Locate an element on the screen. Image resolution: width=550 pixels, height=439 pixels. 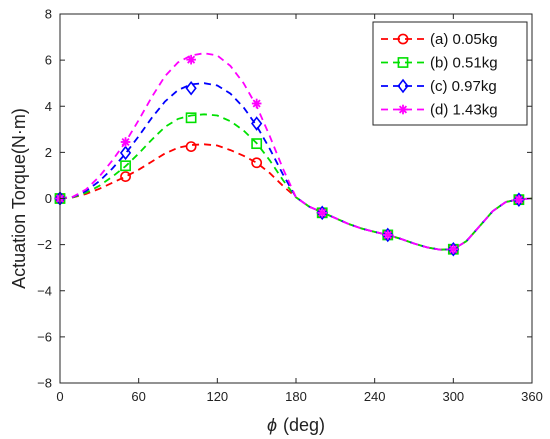
x-tick-label: 0 is located at coordinates (59, 396).